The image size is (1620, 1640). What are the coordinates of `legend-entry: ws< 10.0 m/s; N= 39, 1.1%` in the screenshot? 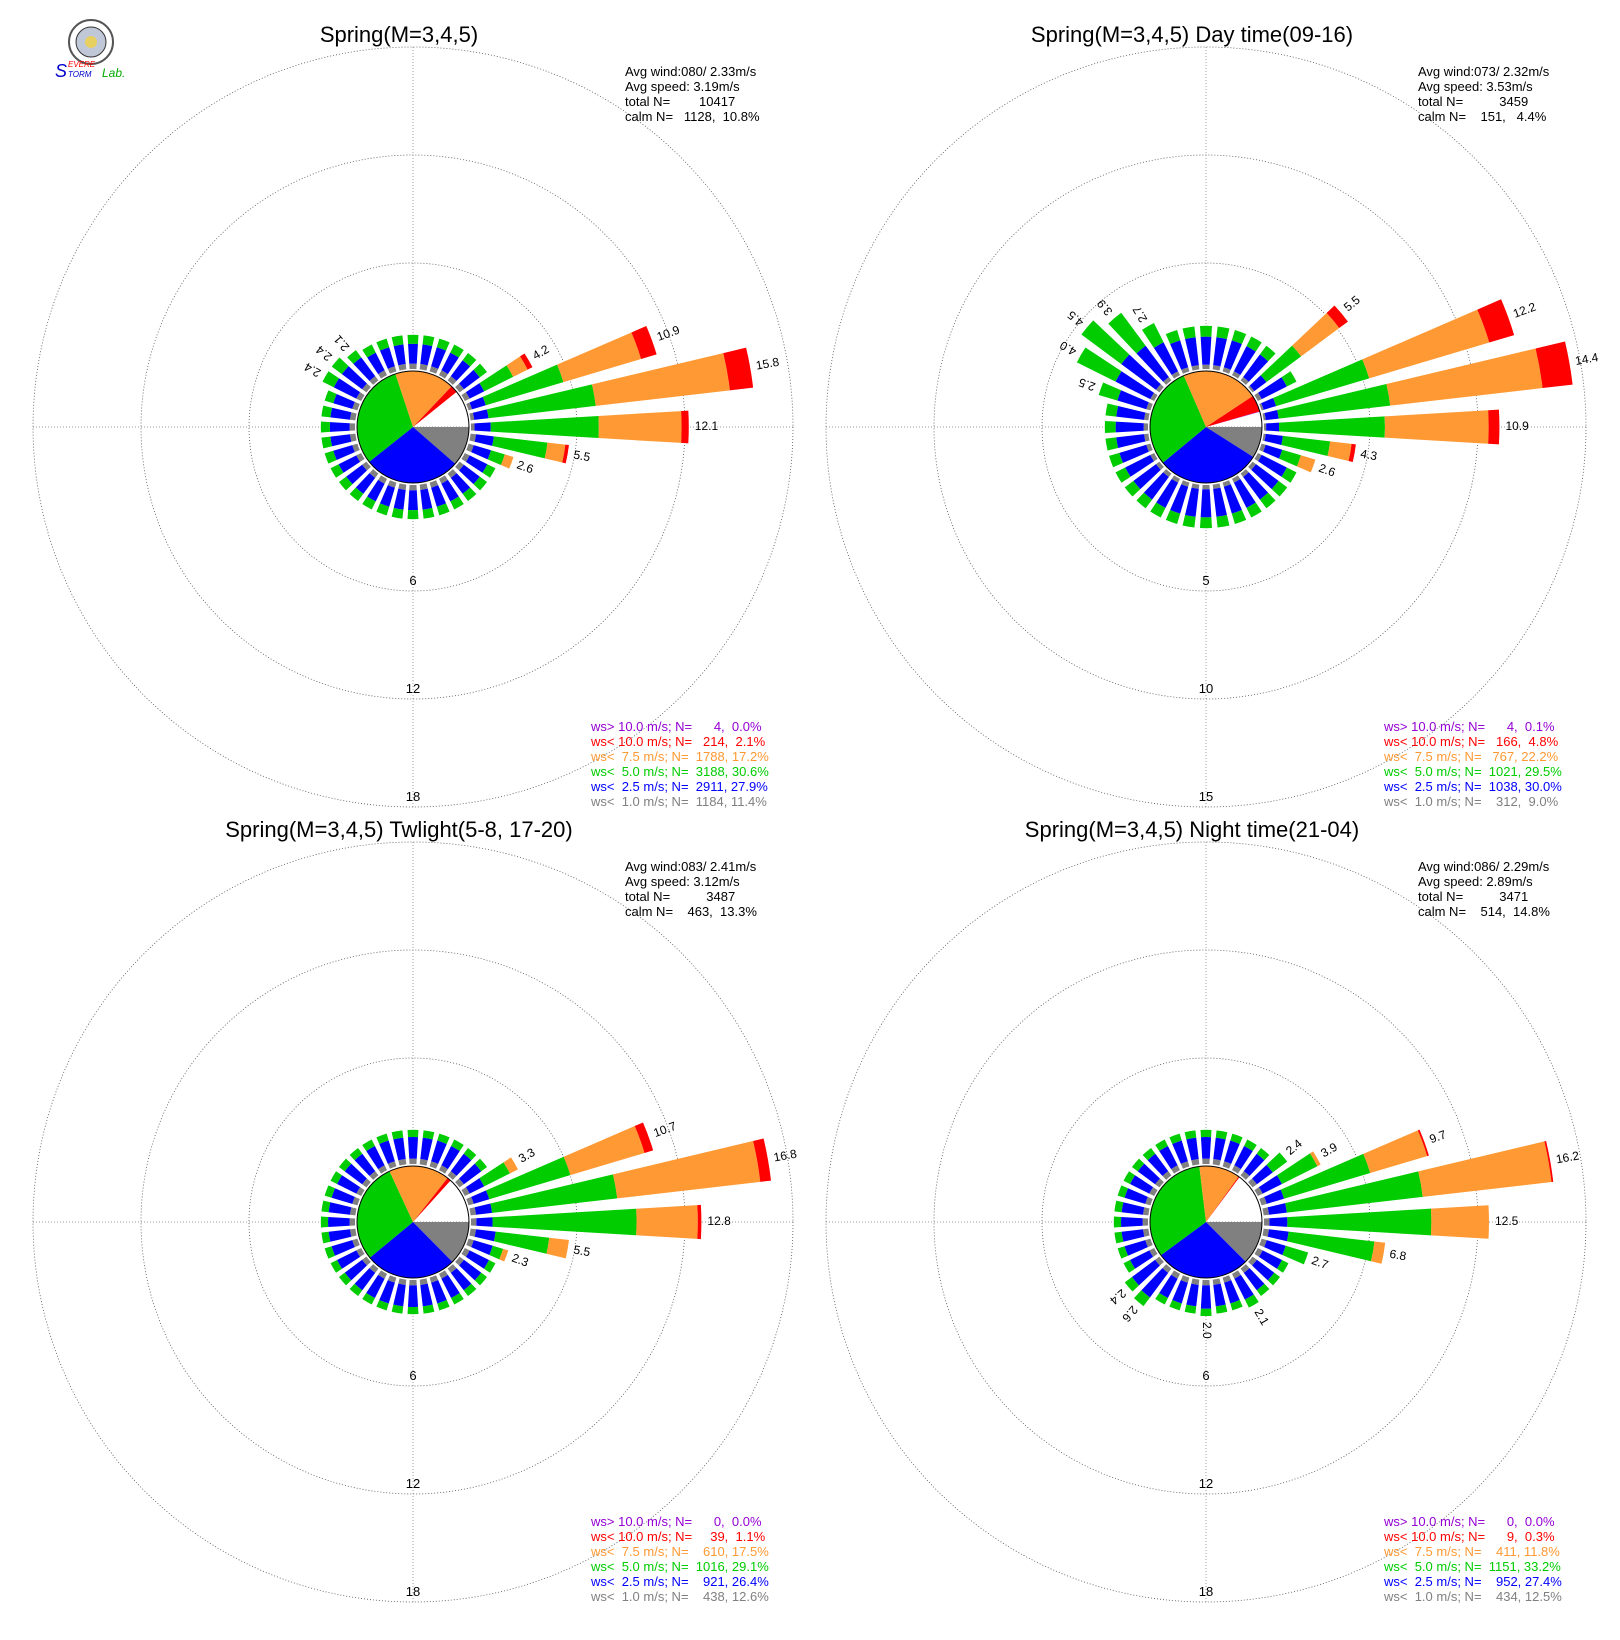 It's located at (678, 1536).